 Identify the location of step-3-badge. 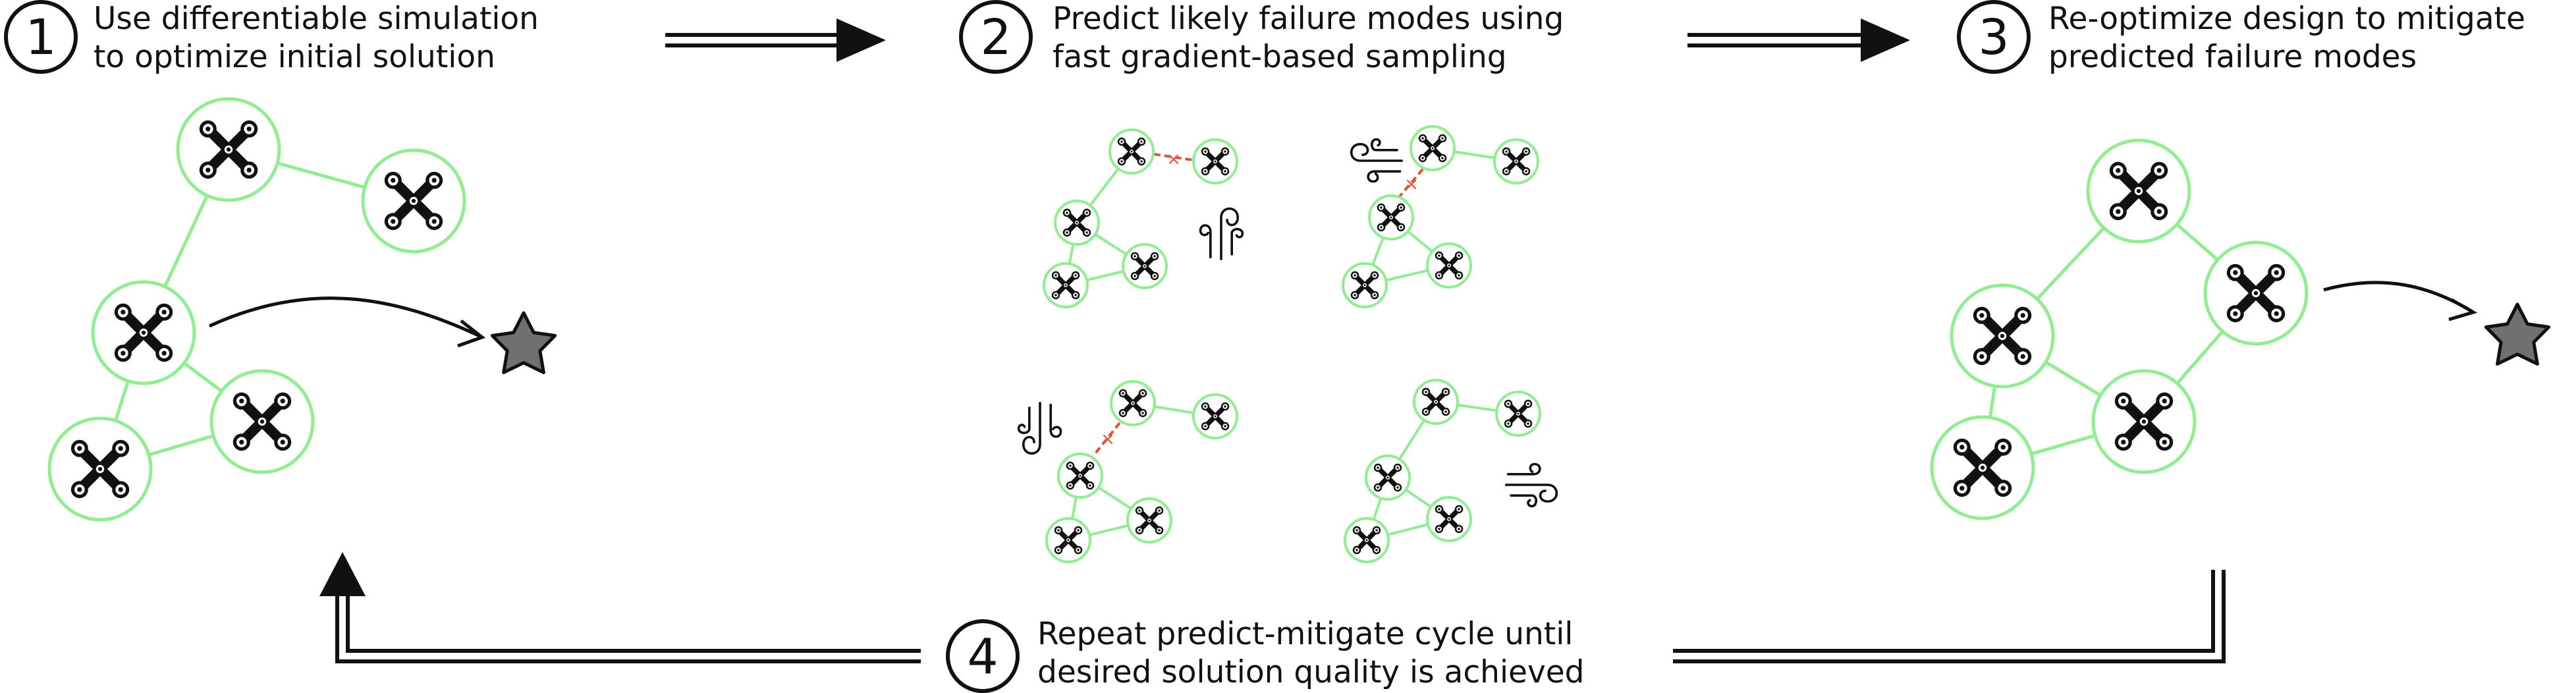
(1994, 37).